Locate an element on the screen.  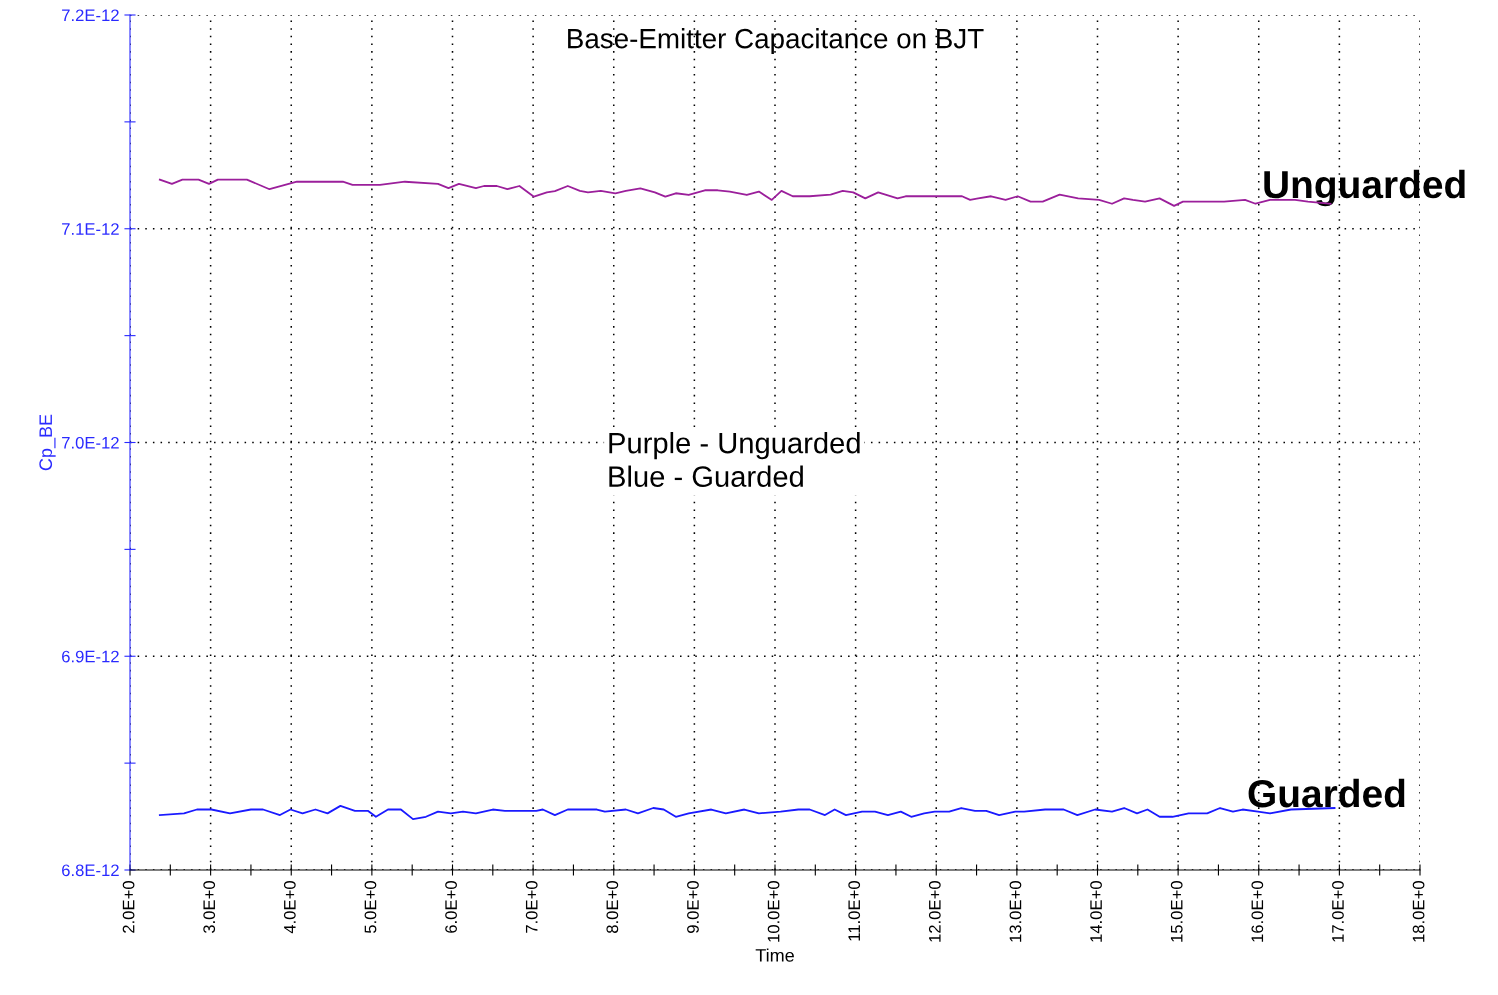
chart-title: Base-Emitter Capacitance on BJT is located at coordinates (776, 41).